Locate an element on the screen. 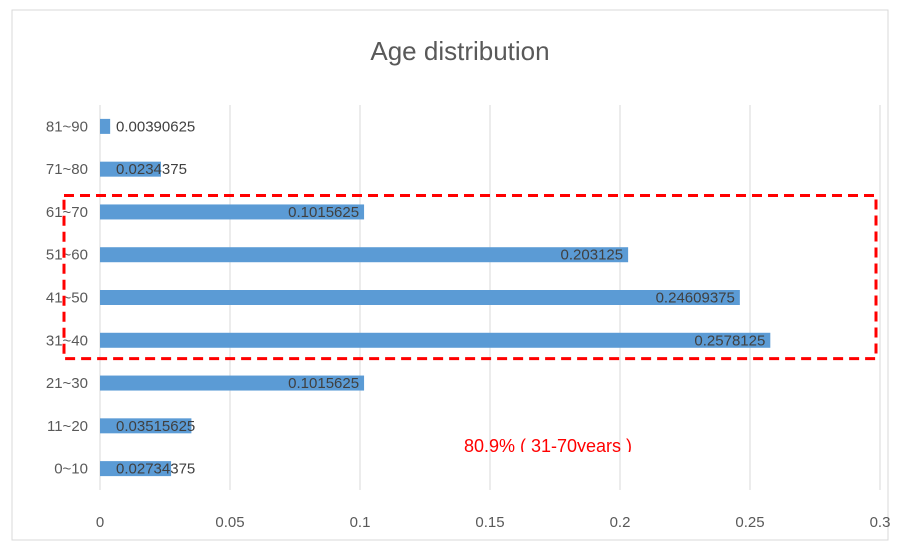  data-label: 0.03515625 is located at coordinates (155, 426).